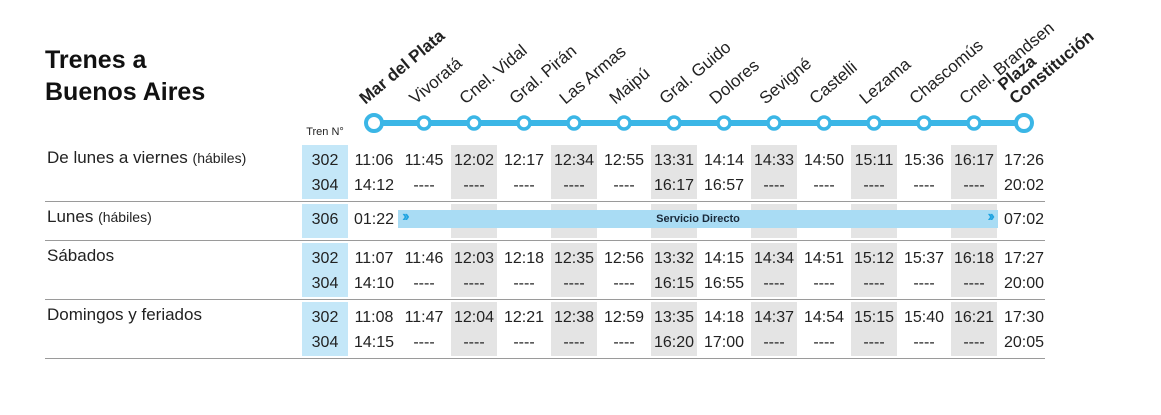  I want to click on time: 20:05, so click(1024, 342).